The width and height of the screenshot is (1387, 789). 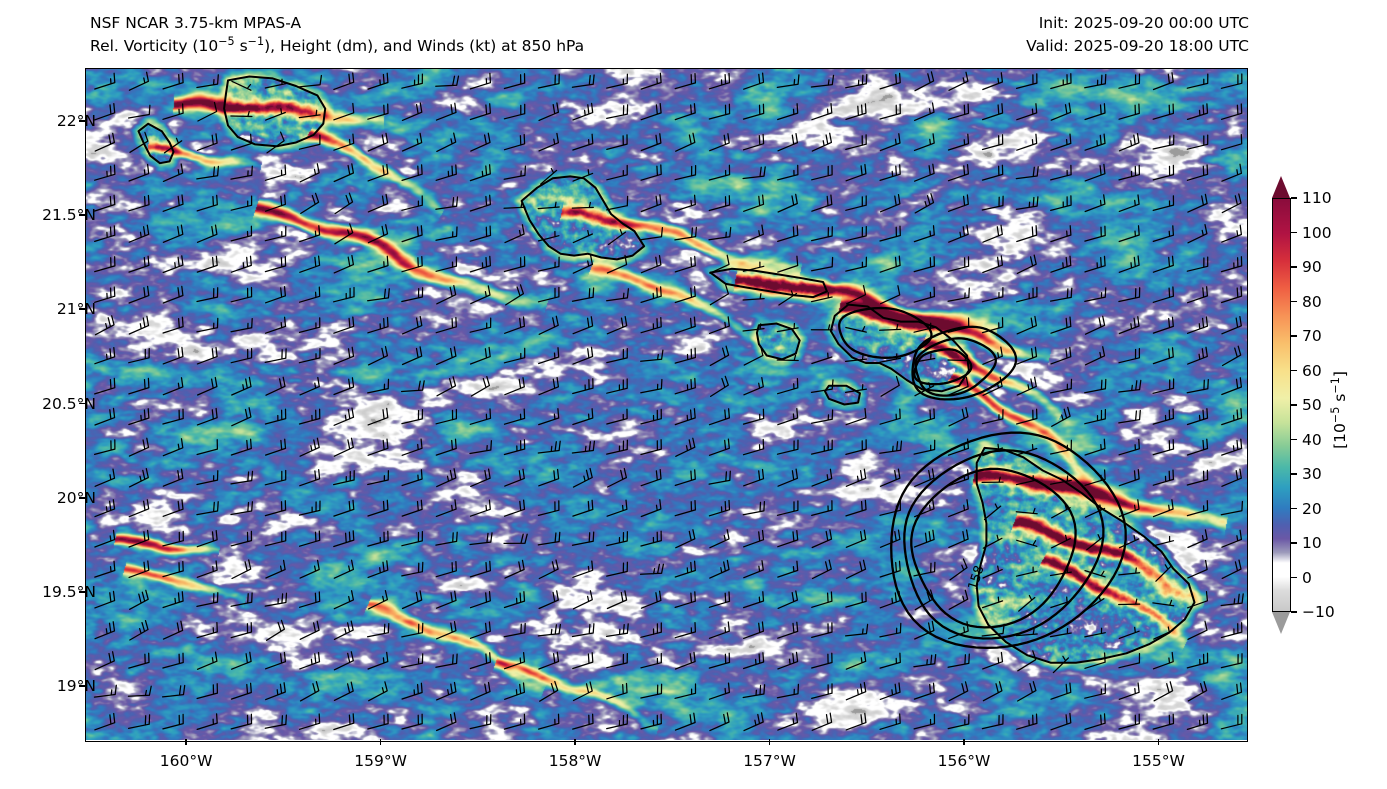 I want to click on model-name: NSF NCAR 3.75-km MPAS-A, so click(x=196, y=23).